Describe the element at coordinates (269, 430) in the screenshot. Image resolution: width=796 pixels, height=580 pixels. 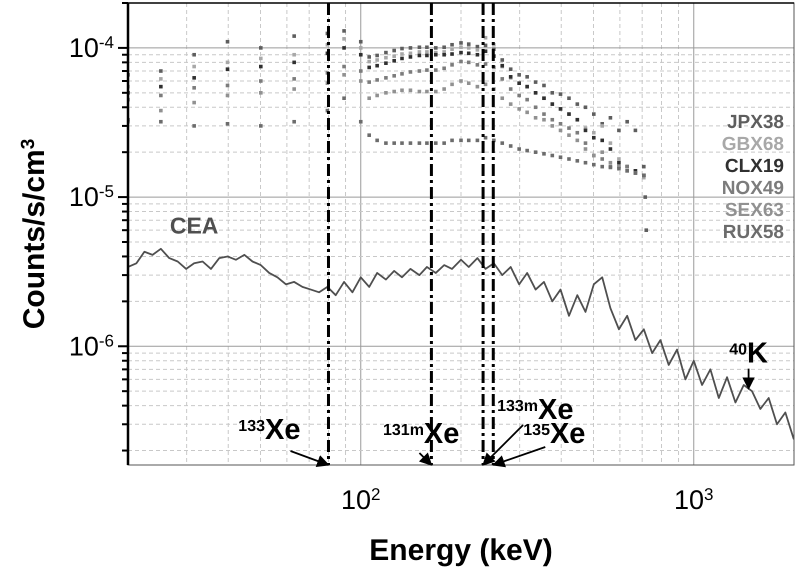
I see `annotation: $^{133}$Xe` at that location.